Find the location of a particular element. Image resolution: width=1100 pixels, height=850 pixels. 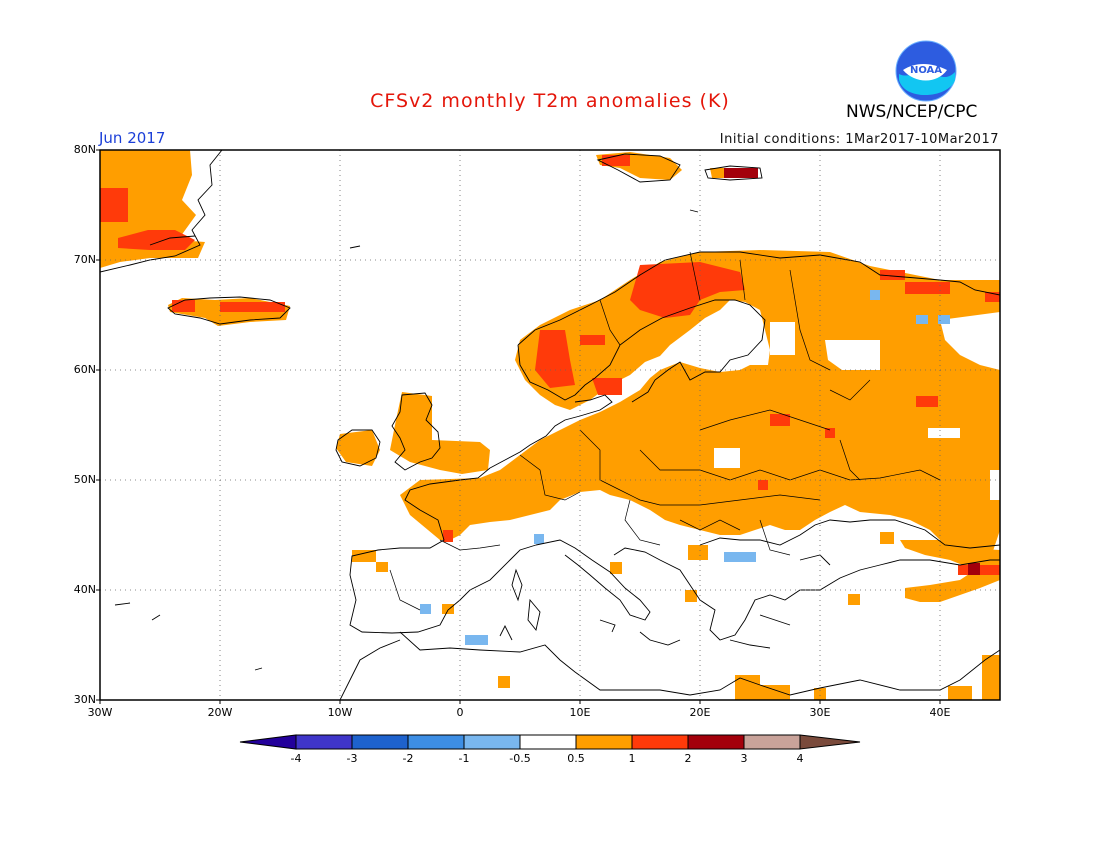

forecast-month: Jun 2017 is located at coordinates (132, 138).